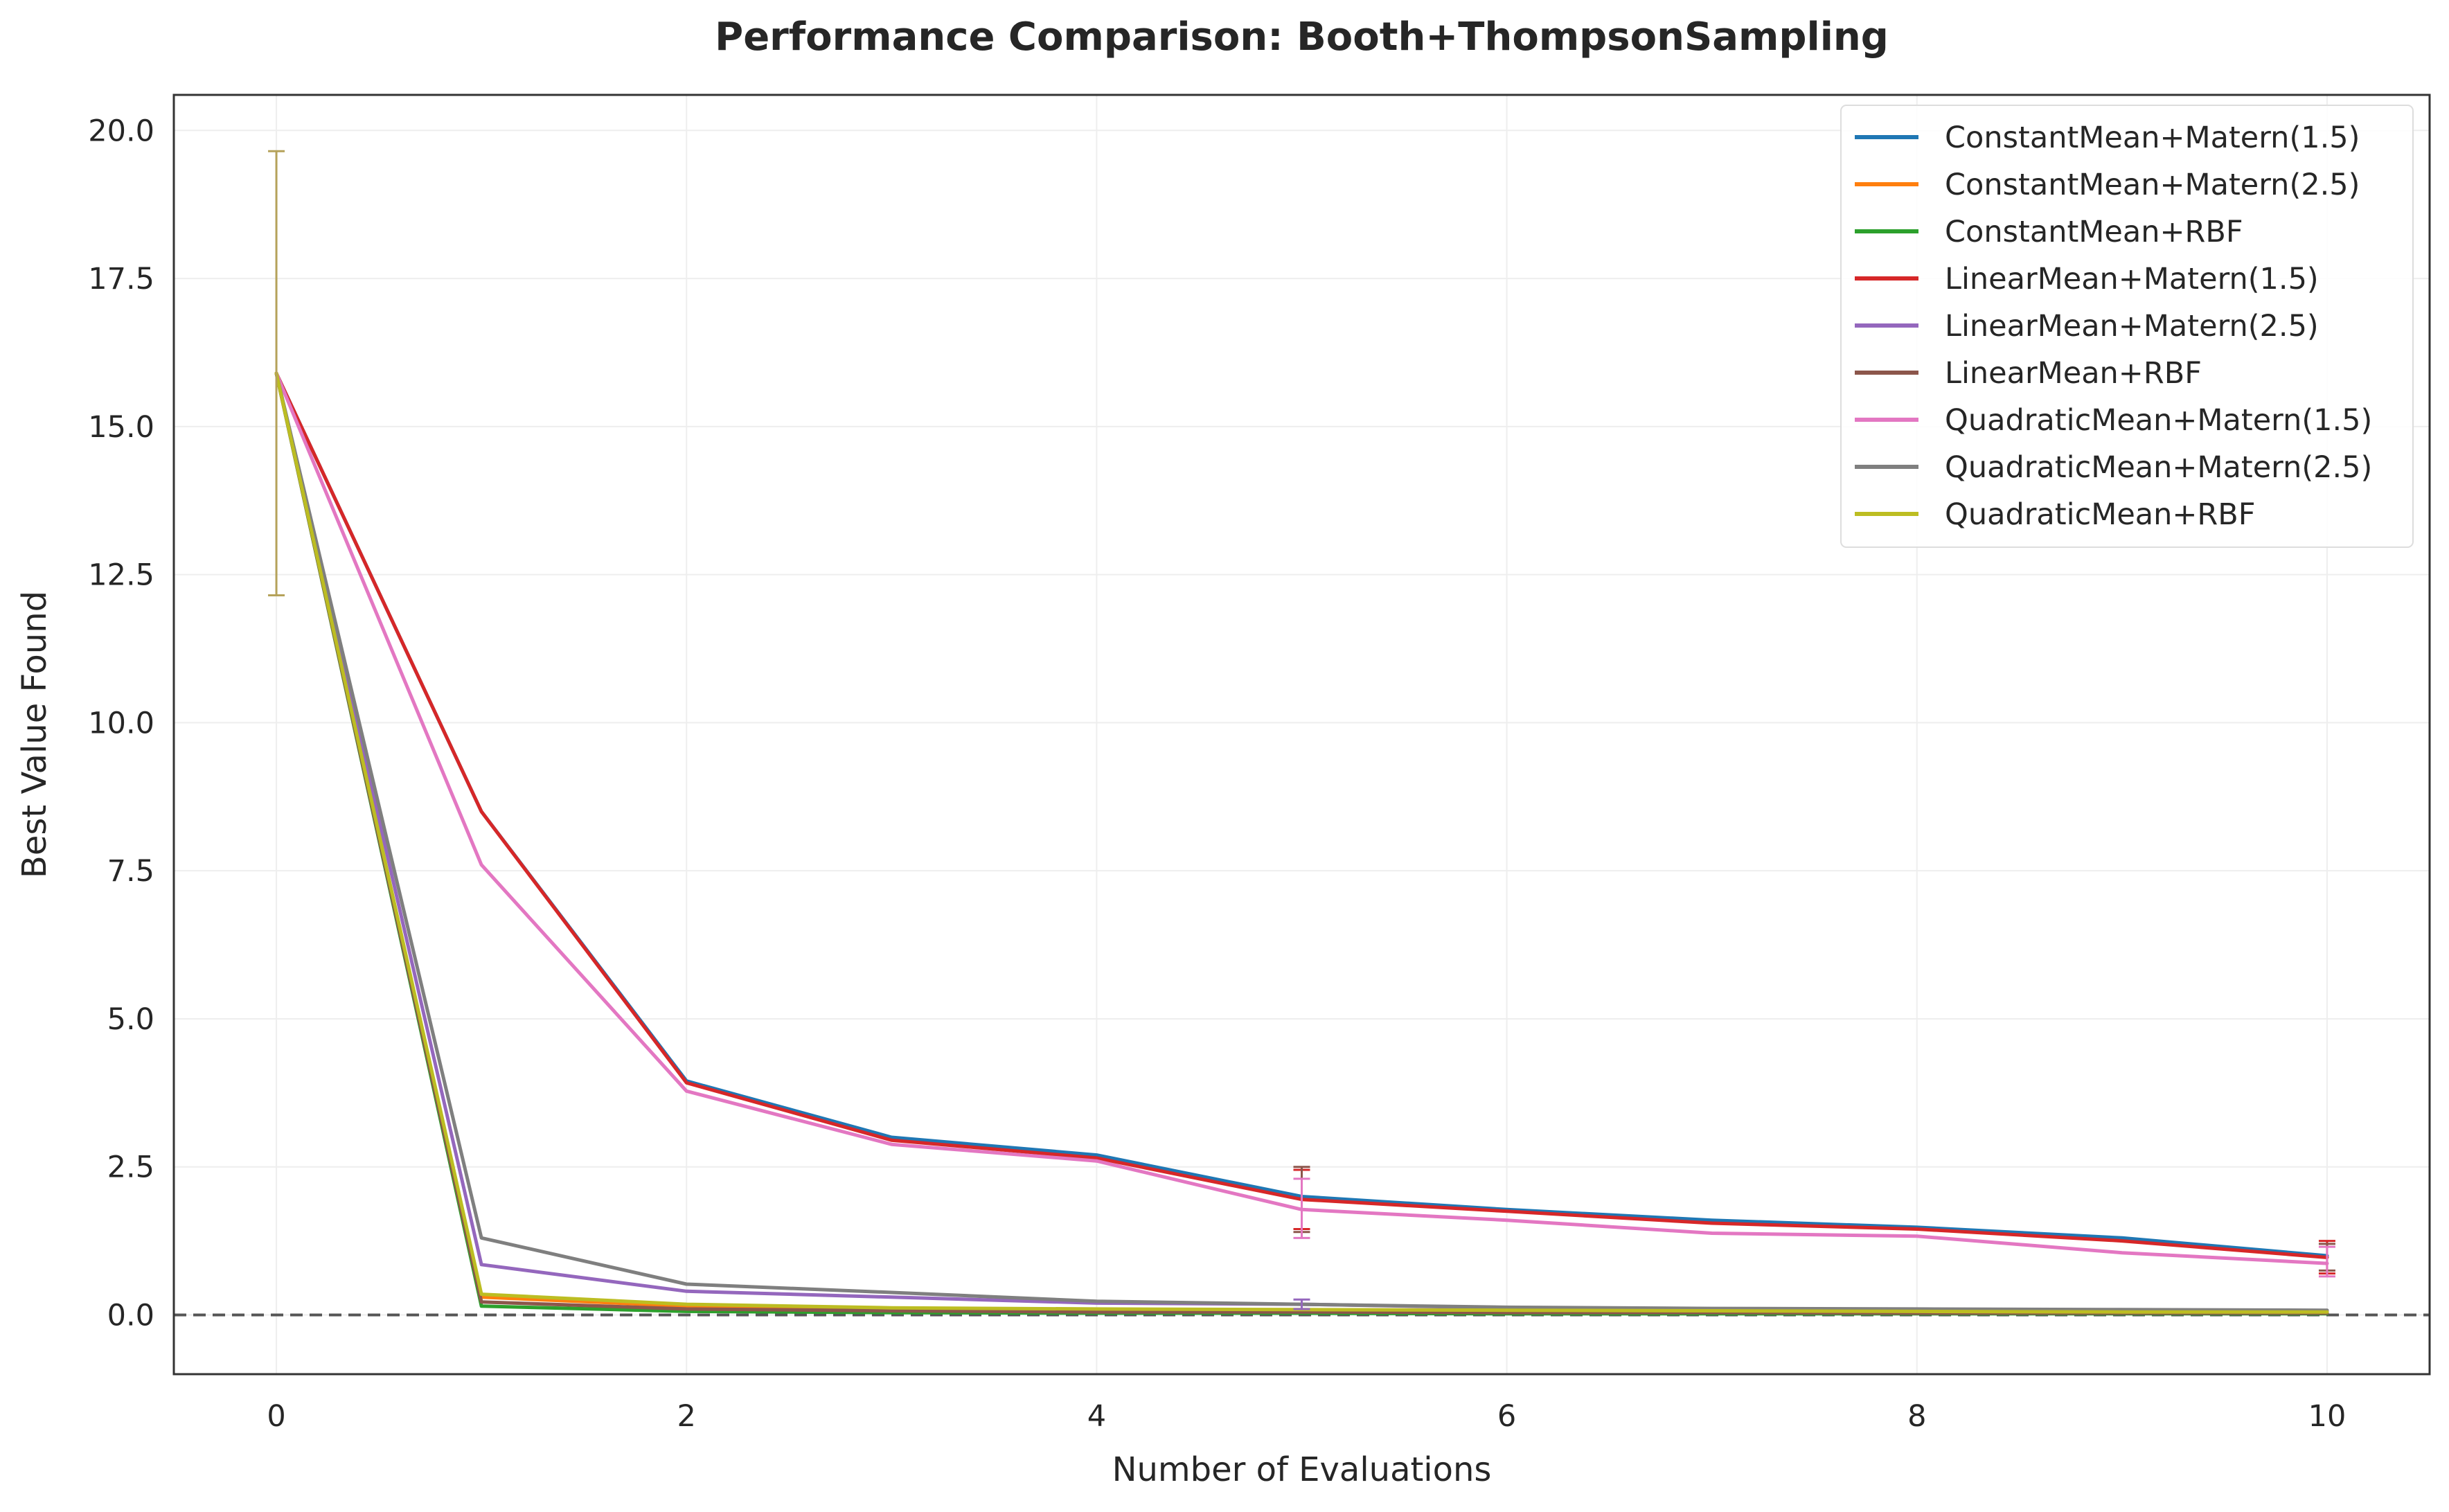  I want to click on x-axis-label: Number of Evaluations, so click(1302, 1470).